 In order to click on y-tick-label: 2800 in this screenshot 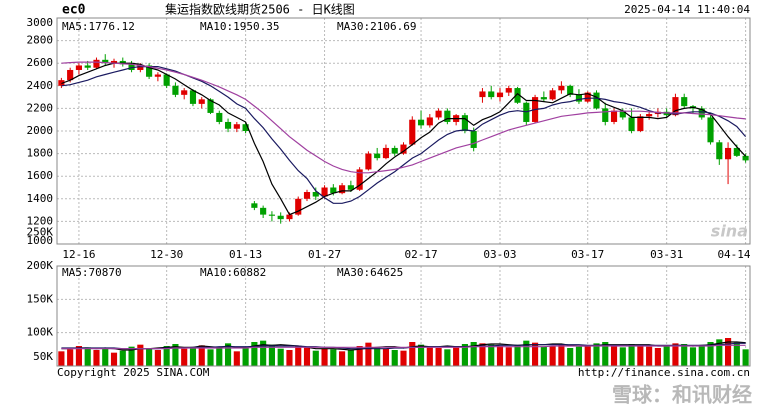, I will do `click(40, 40)`.